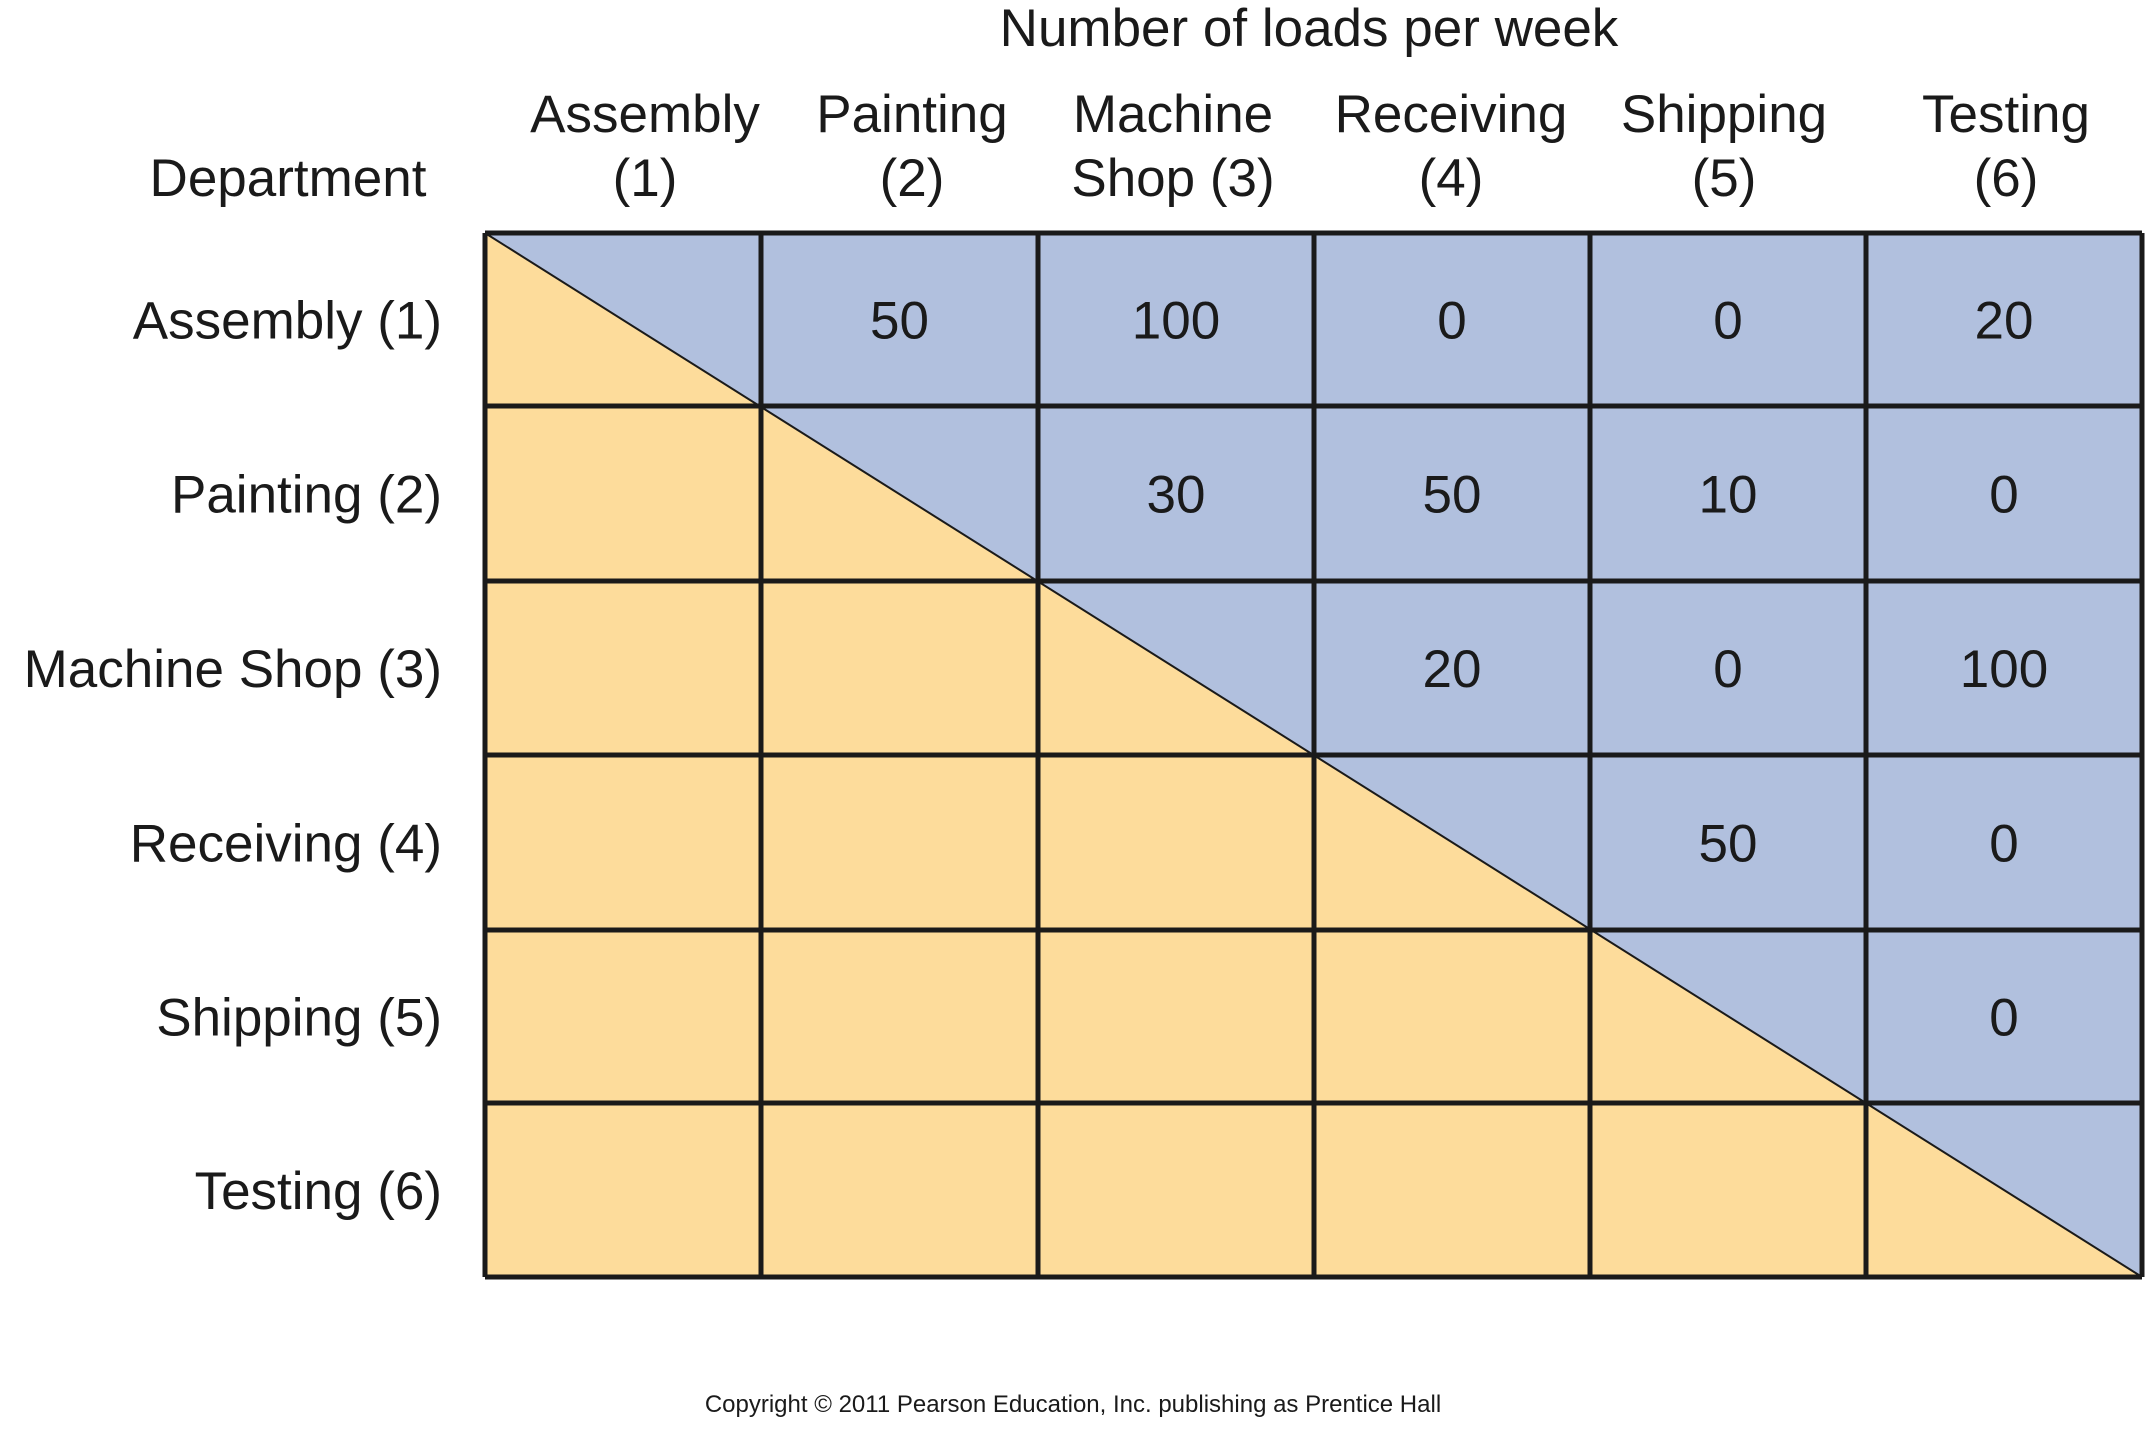  I want to click on column-header-line2: (6), so click(2006, 178).